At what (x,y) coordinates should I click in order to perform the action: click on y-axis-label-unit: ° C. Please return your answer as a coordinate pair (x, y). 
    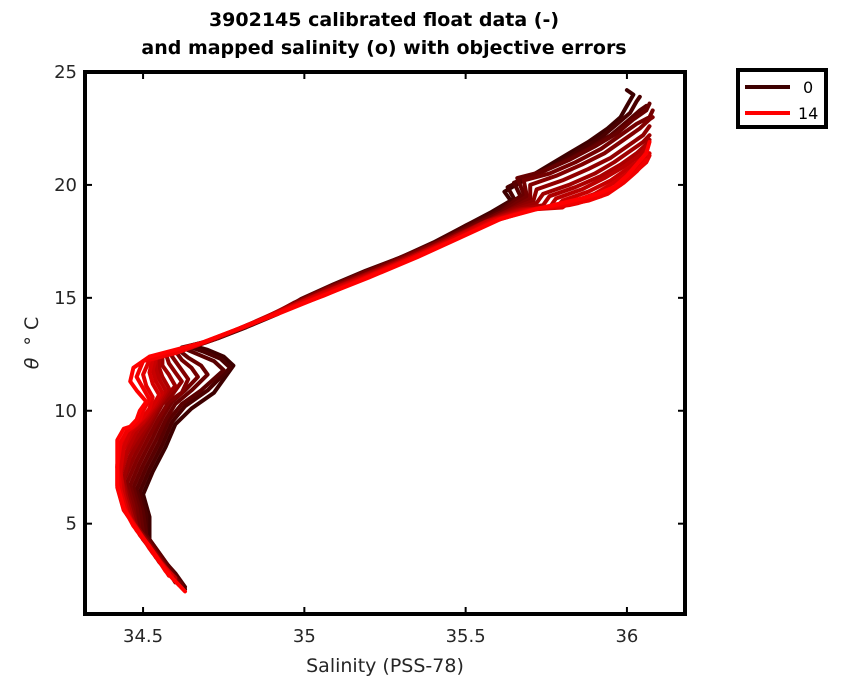
    Looking at the image, I should click on (32, 331).